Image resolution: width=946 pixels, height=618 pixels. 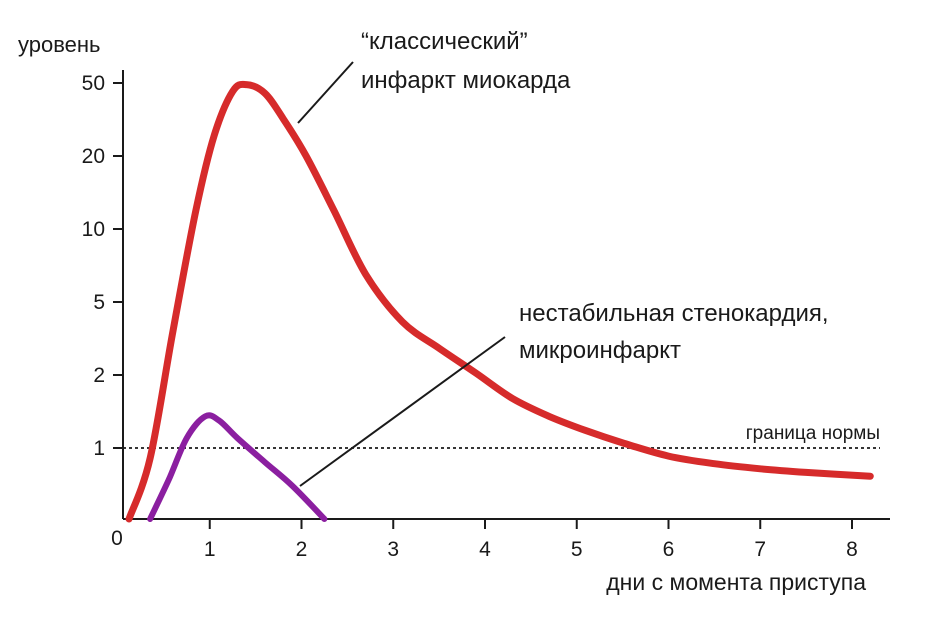 What do you see at coordinates (99, 302) in the screenshot?
I see `y-tick-label: 5` at bounding box center [99, 302].